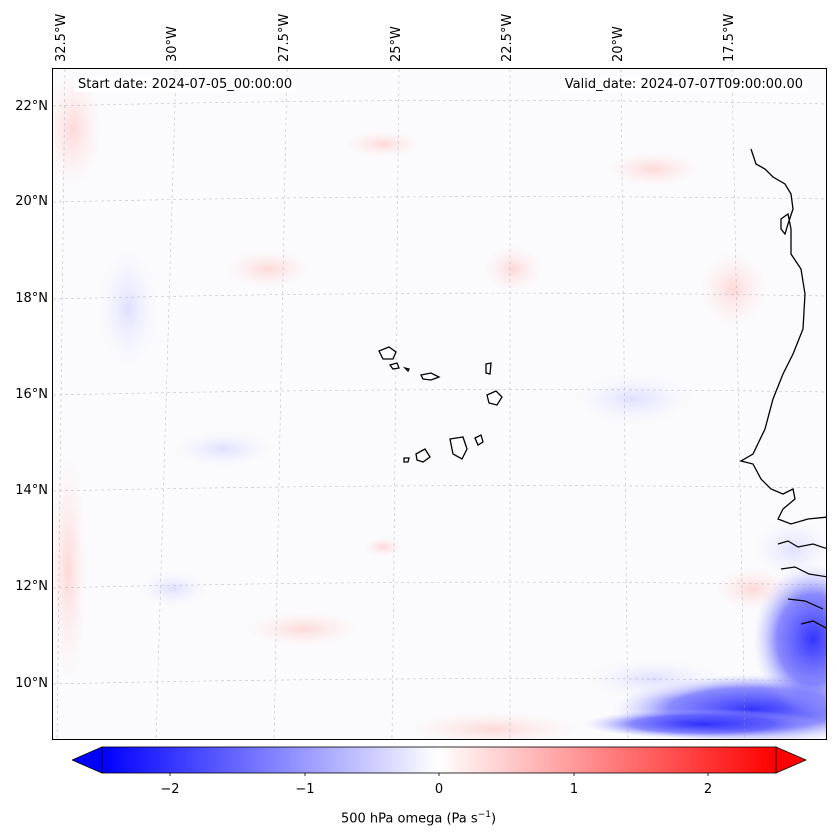 The height and width of the screenshot is (839, 837). I want to click on valid-date-label: Valid_date: 2024-07-07T09:00:00.00, so click(683, 84).